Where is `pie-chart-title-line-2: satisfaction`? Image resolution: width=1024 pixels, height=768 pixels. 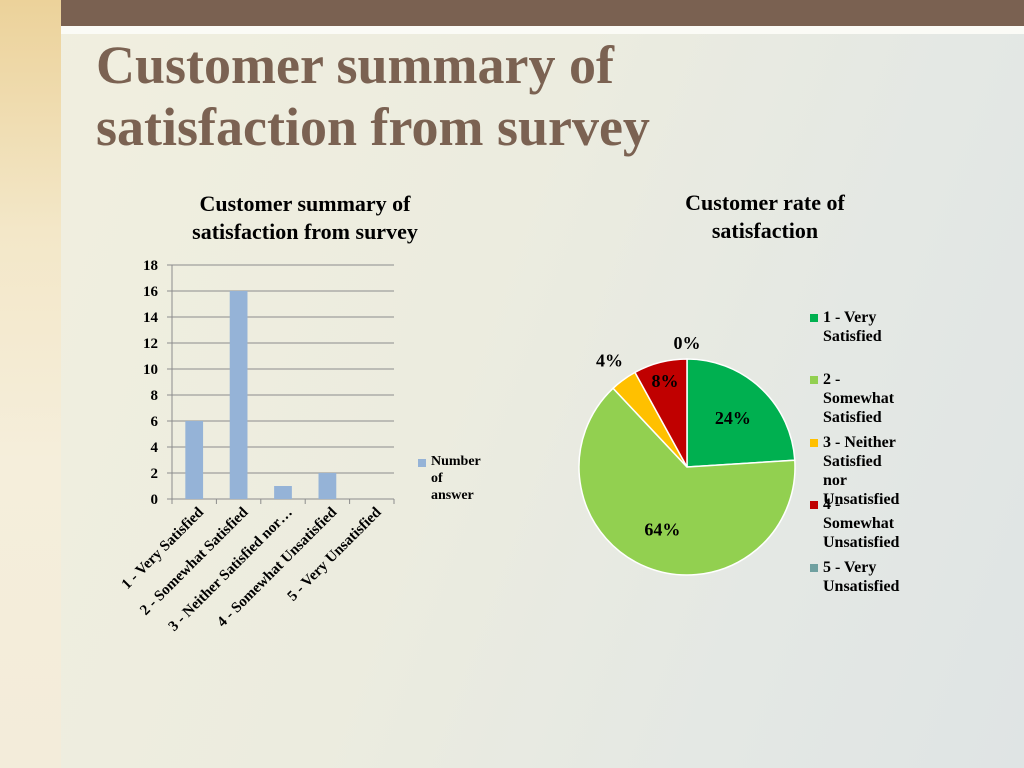
pie-chart-title-line-2: satisfaction is located at coordinates (765, 230).